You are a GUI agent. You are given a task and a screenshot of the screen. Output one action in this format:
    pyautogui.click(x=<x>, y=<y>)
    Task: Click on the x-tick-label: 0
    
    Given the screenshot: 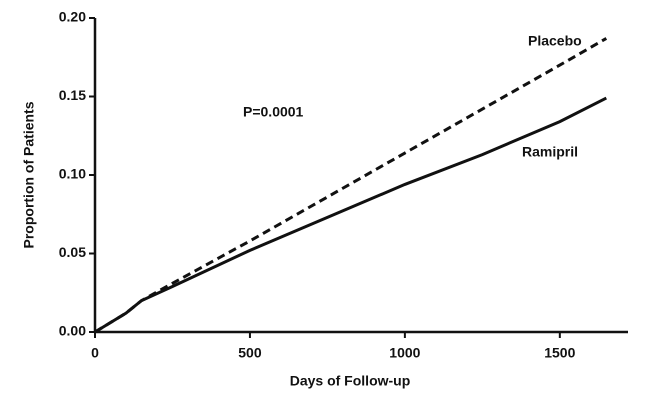 What is the action you would take?
    pyautogui.click(x=95, y=353)
    